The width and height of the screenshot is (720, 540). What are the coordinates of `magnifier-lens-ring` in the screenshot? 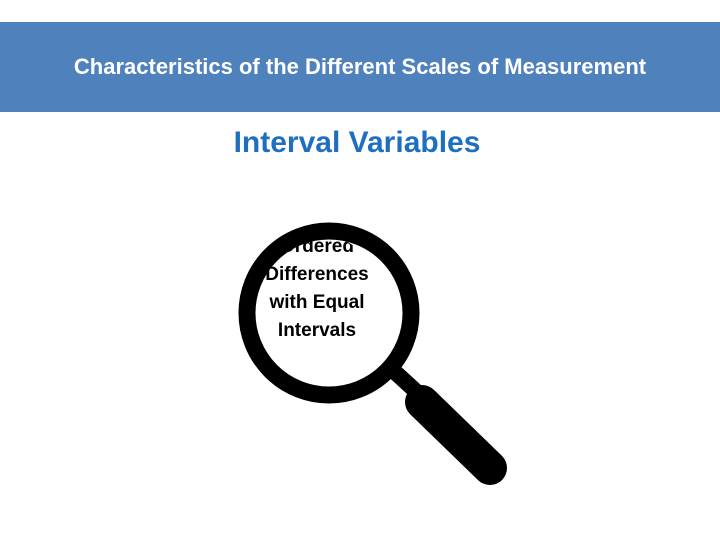 It's located at (329, 313).